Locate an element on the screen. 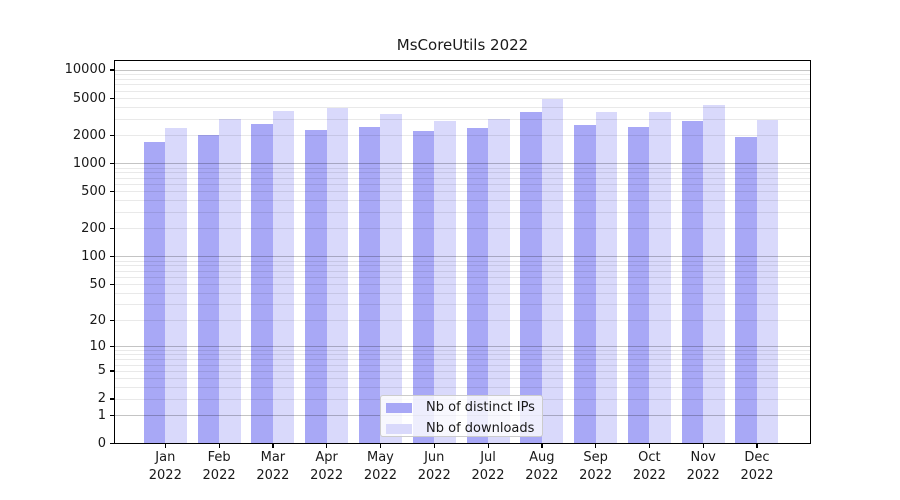 The image size is (900, 500). bar-downloads-mar is located at coordinates (283, 277).